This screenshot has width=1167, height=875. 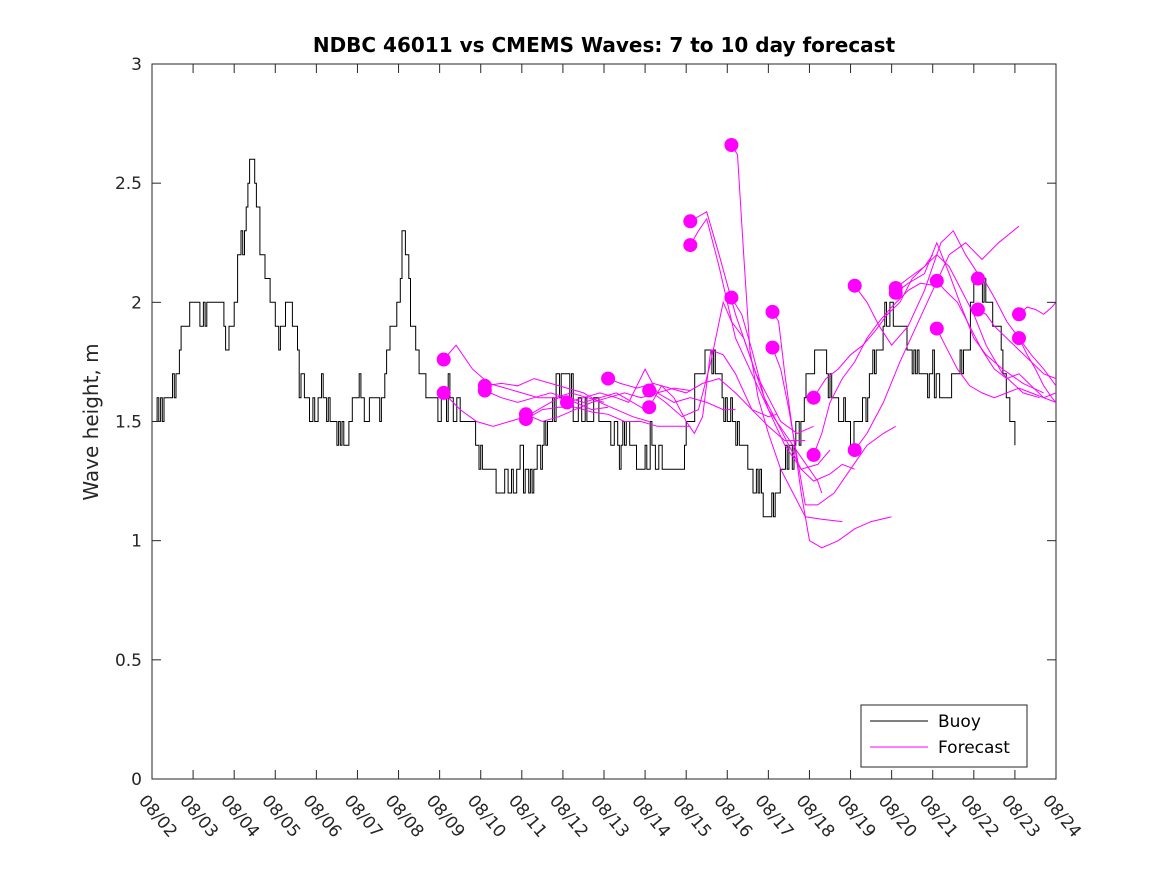 What do you see at coordinates (128, 184) in the screenshot?
I see `y-tick-label: 2.5` at bounding box center [128, 184].